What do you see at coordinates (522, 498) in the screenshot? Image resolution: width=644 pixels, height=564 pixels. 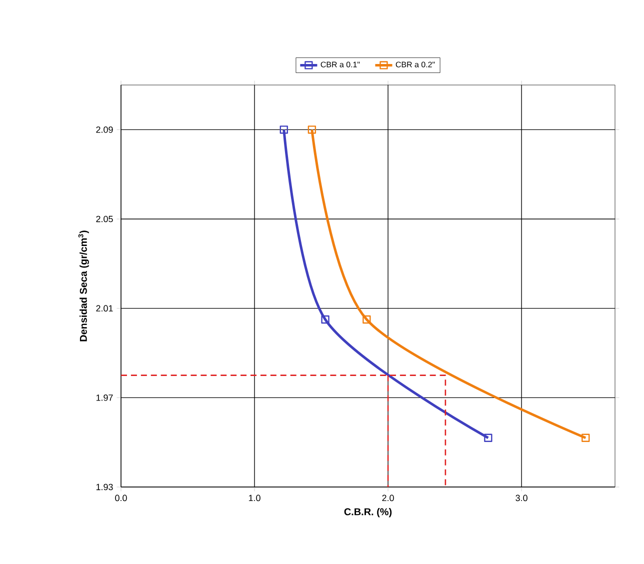 I see `x-tick-label: 3.0` at bounding box center [522, 498].